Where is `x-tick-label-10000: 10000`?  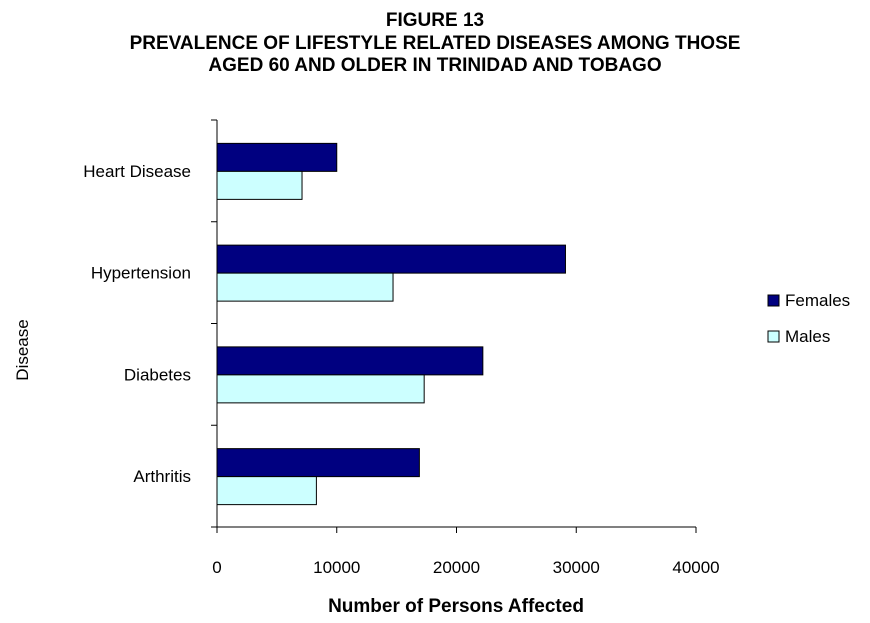
x-tick-label-10000: 10000 is located at coordinates (336, 567).